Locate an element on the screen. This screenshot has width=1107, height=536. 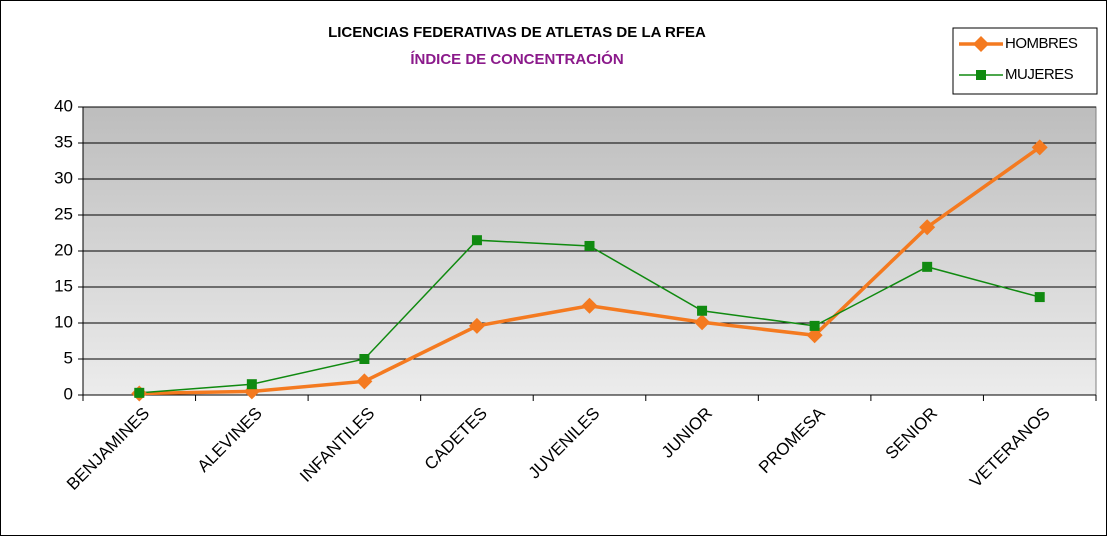
legend-box is located at coordinates (1025, 61).